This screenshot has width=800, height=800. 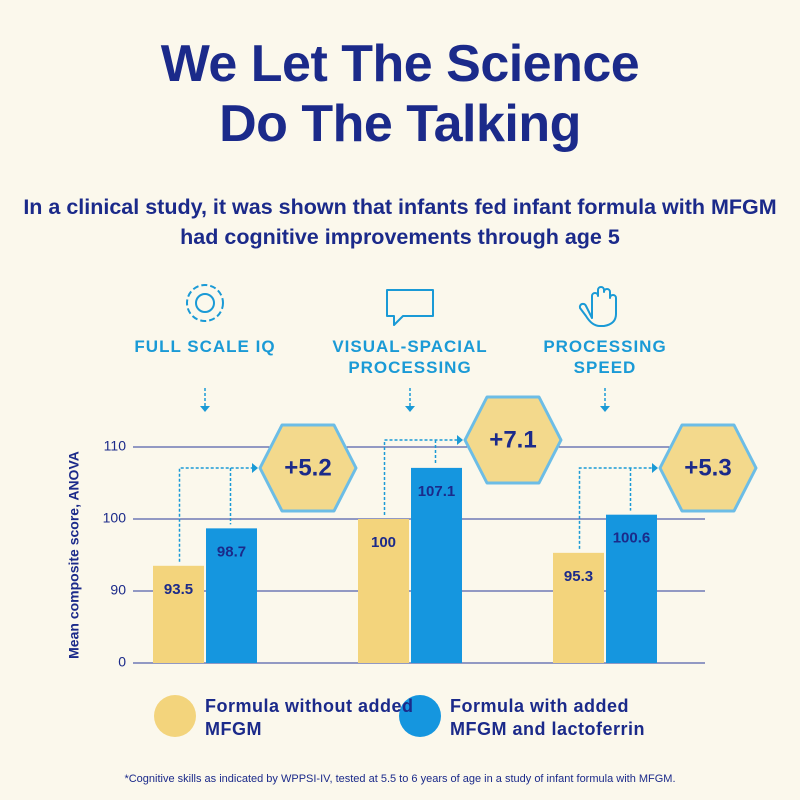 I want to click on legend-label: Formula with added MFGM and lactoferrin, so click(x=548, y=717).